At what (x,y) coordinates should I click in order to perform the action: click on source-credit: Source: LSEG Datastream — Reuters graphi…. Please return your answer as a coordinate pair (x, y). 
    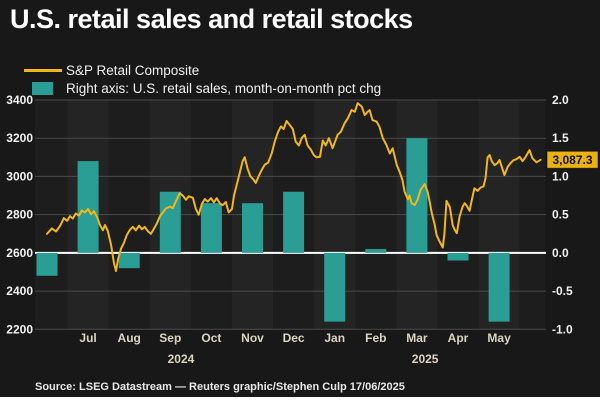
    Looking at the image, I should click on (220, 387).